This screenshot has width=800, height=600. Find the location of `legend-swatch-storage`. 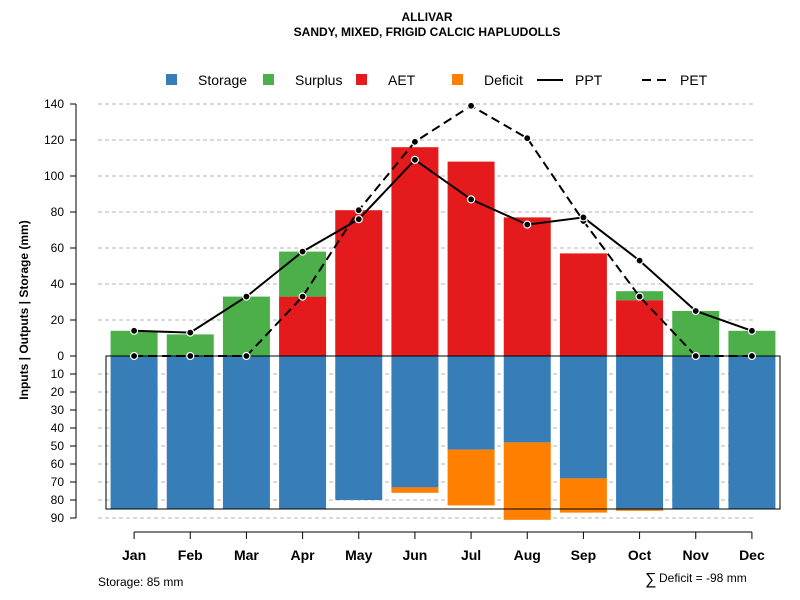

legend-swatch-storage is located at coordinates (171, 79).